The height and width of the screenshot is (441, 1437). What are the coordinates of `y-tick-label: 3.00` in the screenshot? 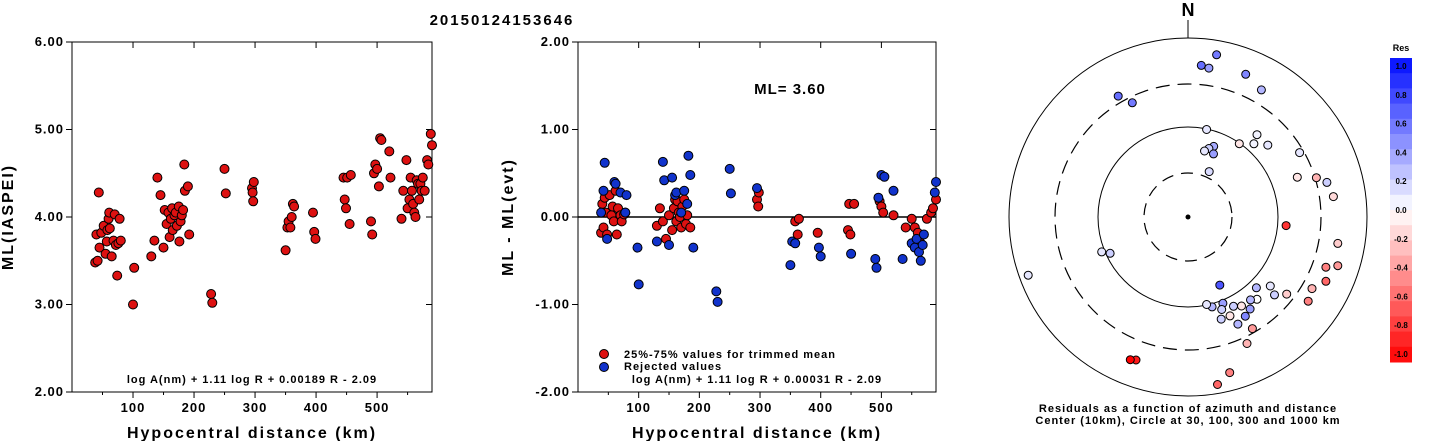 It's located at (49, 304).